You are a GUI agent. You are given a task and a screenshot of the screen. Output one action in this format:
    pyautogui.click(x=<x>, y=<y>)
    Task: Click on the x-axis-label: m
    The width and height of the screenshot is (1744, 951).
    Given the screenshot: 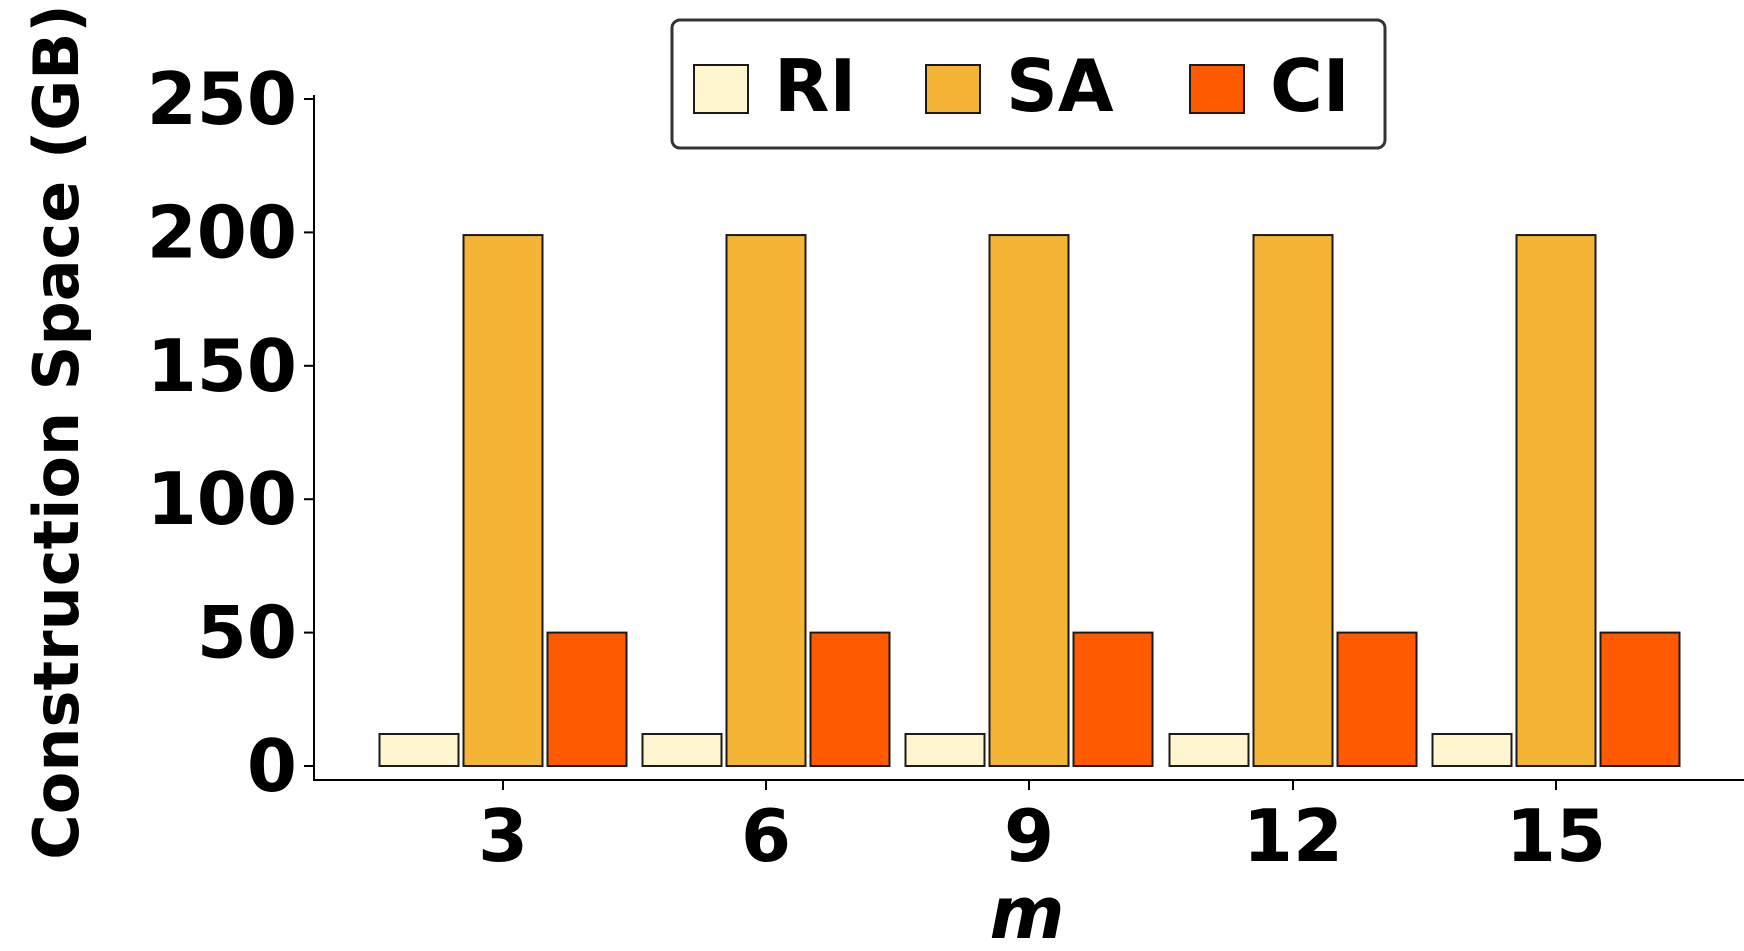 What is the action you would take?
    pyautogui.click(x=1026, y=911)
    